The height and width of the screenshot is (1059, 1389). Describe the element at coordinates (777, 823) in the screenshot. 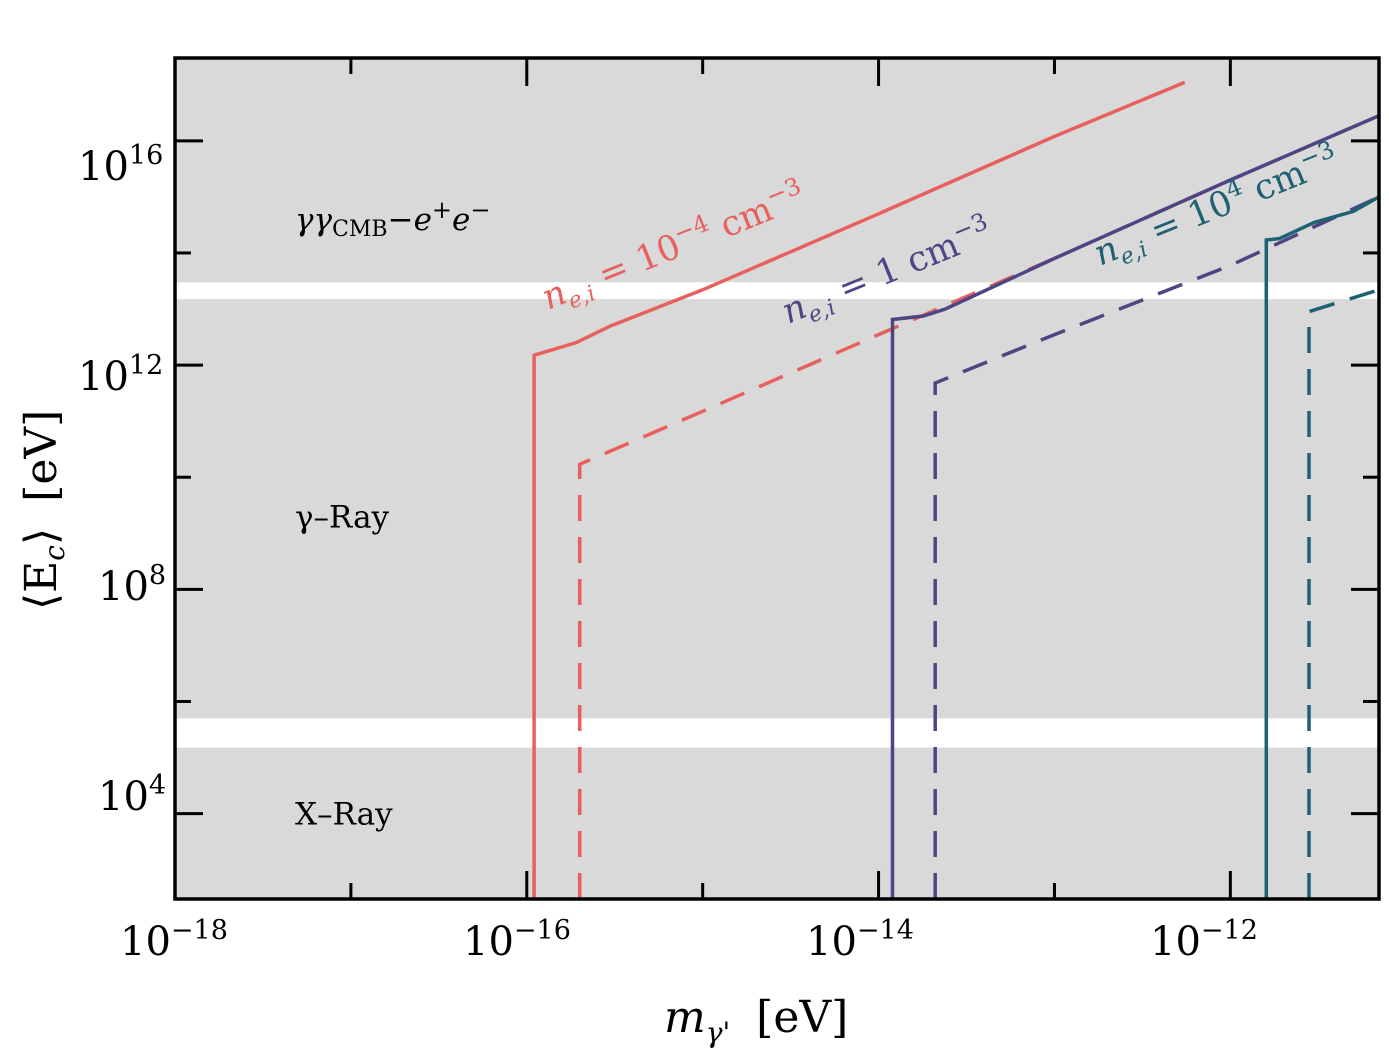

I see `band-xray` at that location.